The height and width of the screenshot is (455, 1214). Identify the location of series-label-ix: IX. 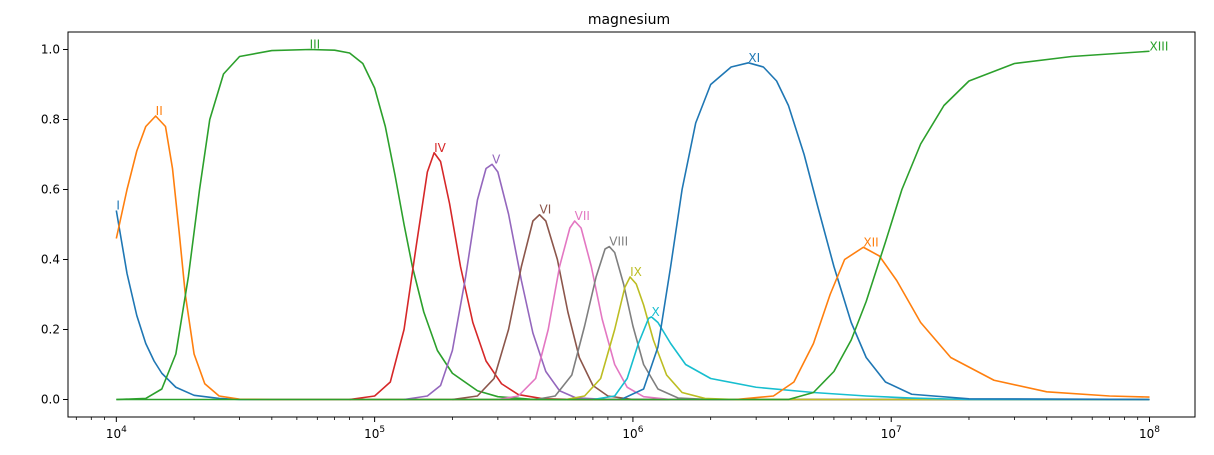
(636, 272).